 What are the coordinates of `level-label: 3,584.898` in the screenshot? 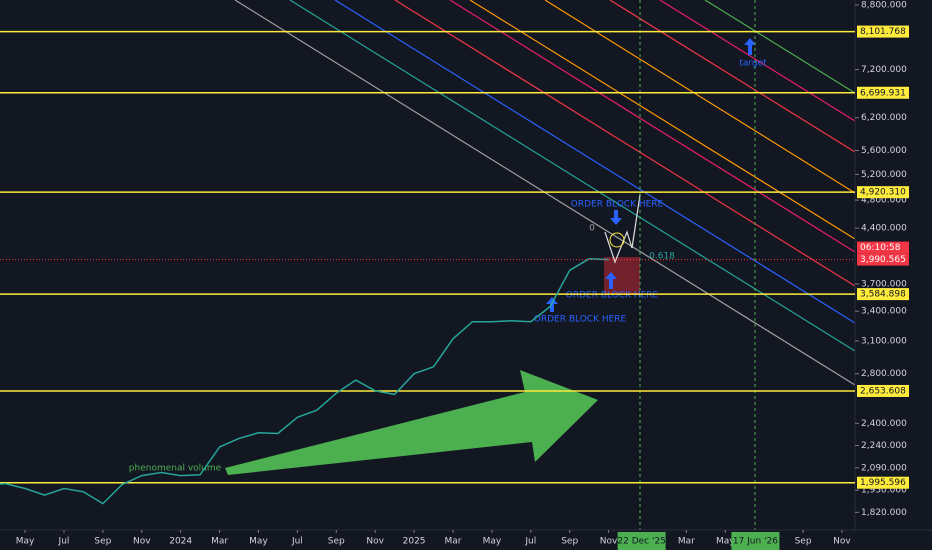 It's located at (883, 295).